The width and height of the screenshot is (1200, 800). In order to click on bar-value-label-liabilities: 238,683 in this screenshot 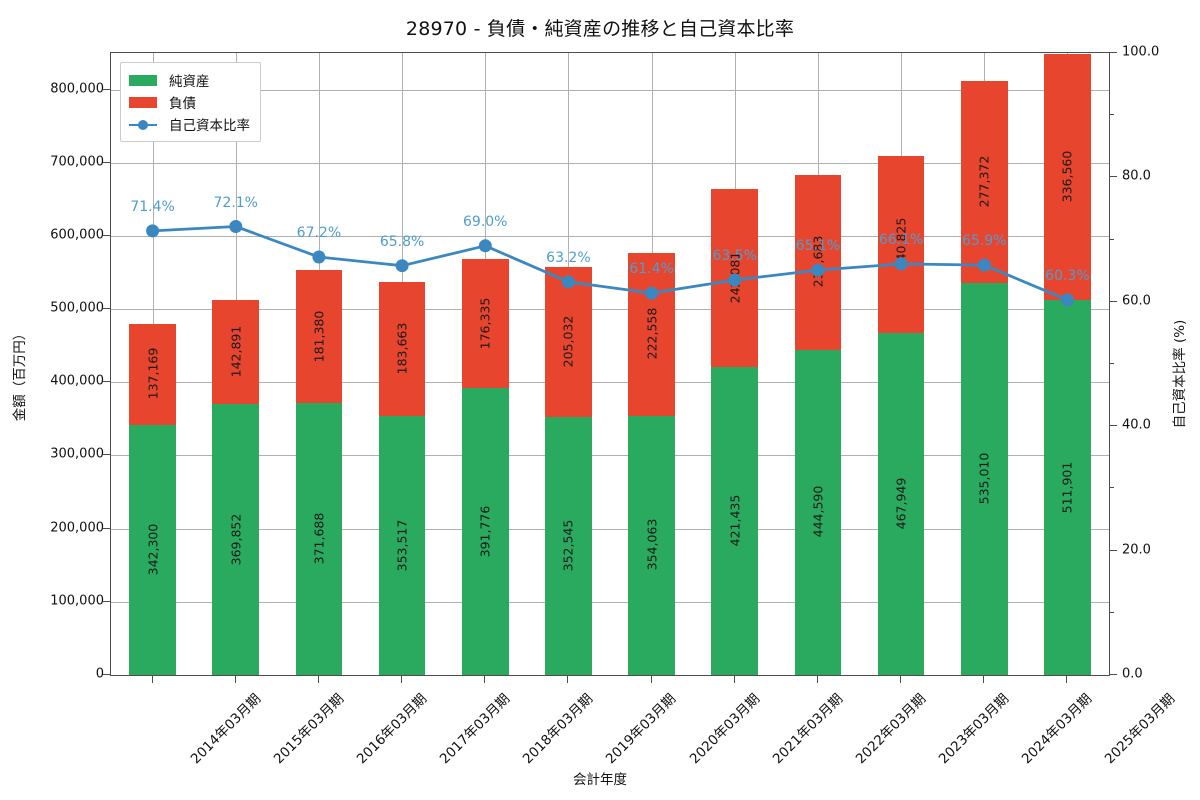, I will do `click(818, 261)`.